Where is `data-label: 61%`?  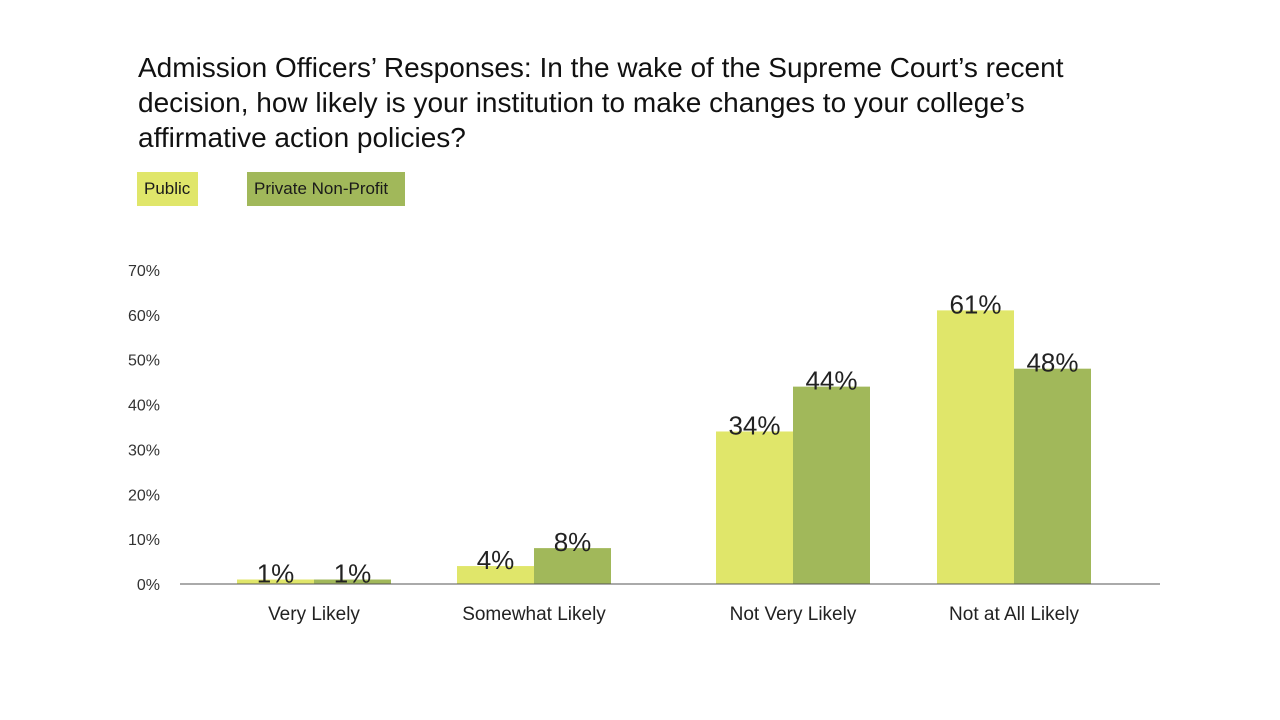
data-label: 61% is located at coordinates (975, 304).